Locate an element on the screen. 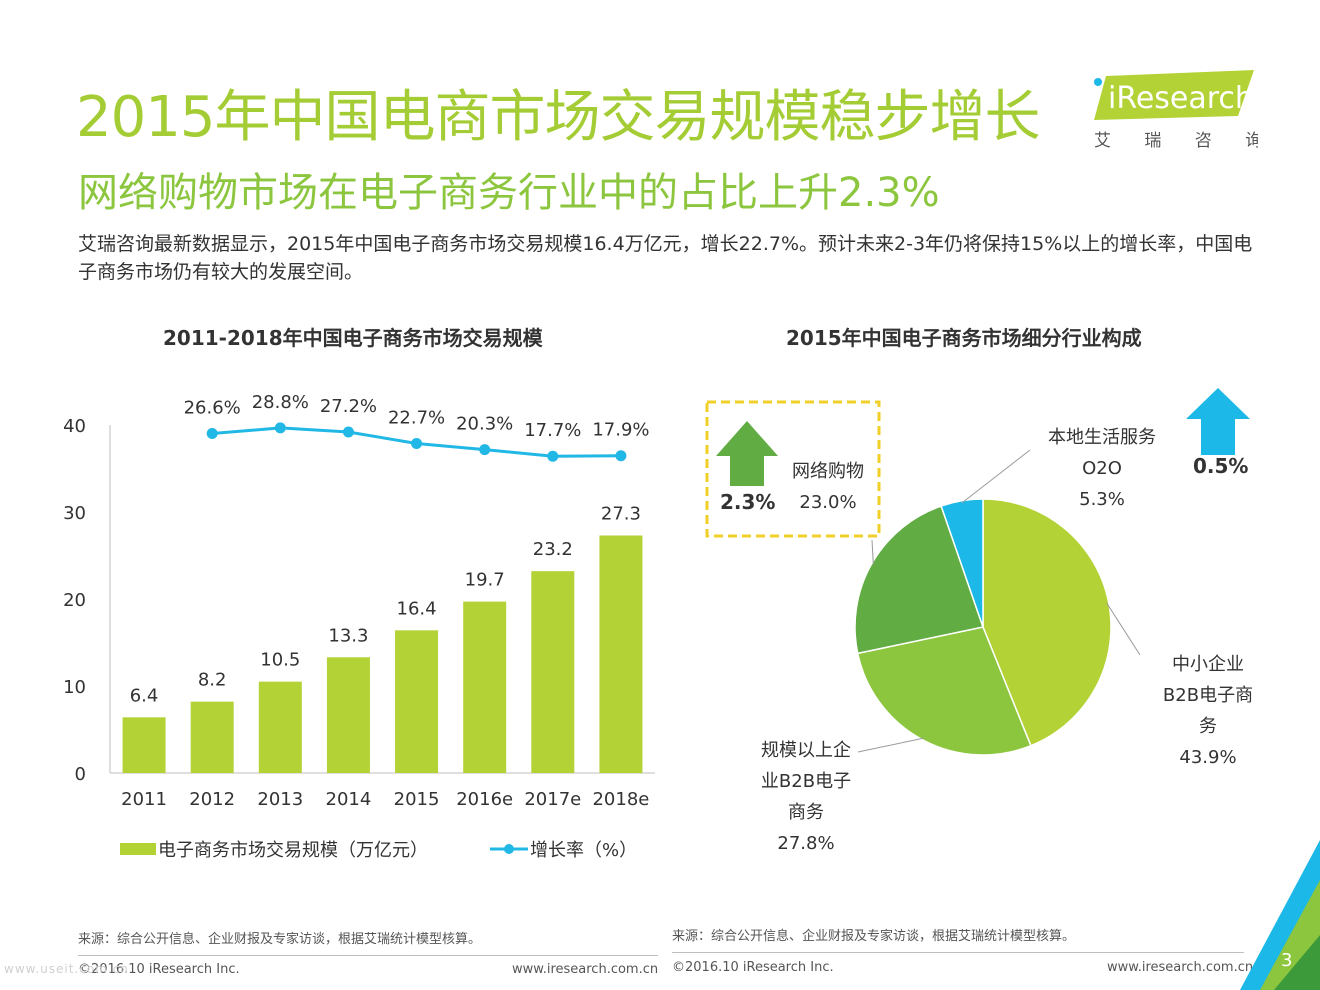 The height and width of the screenshot is (990, 1320). x-tick-label: 2012 is located at coordinates (212, 799).